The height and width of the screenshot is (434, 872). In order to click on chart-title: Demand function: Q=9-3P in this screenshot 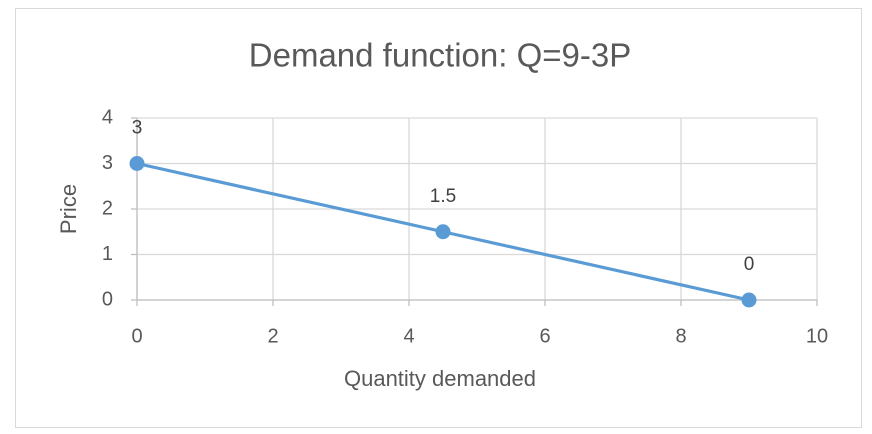, I will do `click(440, 55)`.